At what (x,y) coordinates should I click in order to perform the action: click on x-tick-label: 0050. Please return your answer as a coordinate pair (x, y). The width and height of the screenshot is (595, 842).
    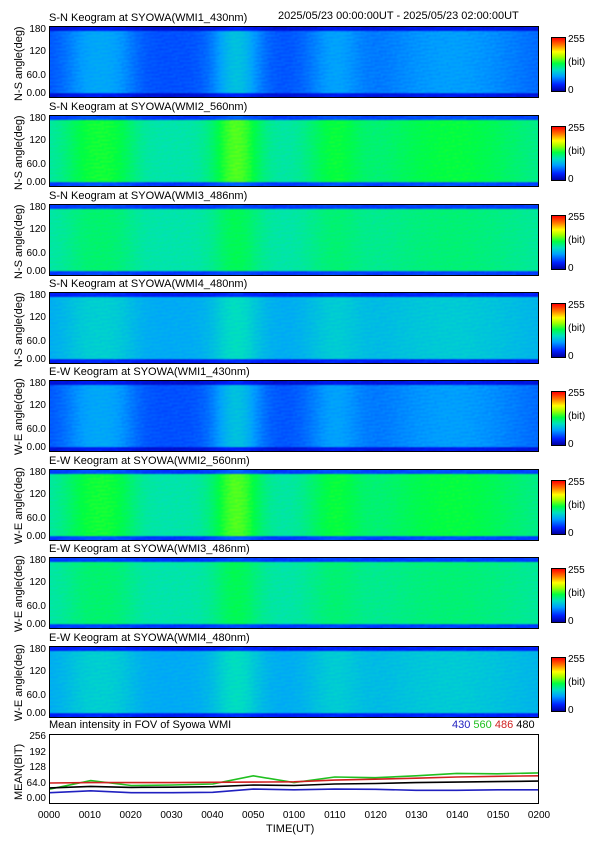
    Looking at the image, I should click on (253, 815).